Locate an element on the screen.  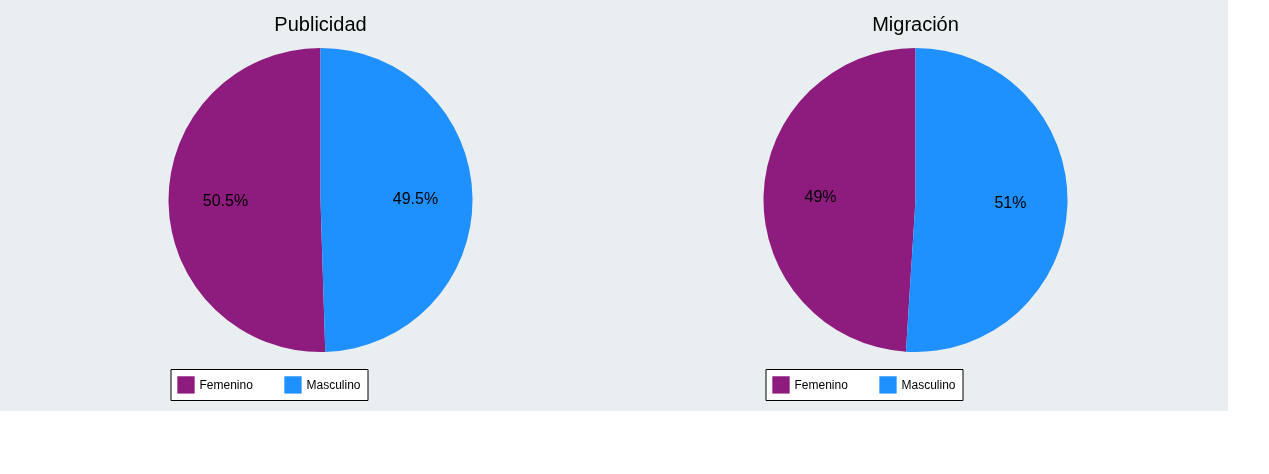
data-label: 50.5% is located at coordinates (225, 201).